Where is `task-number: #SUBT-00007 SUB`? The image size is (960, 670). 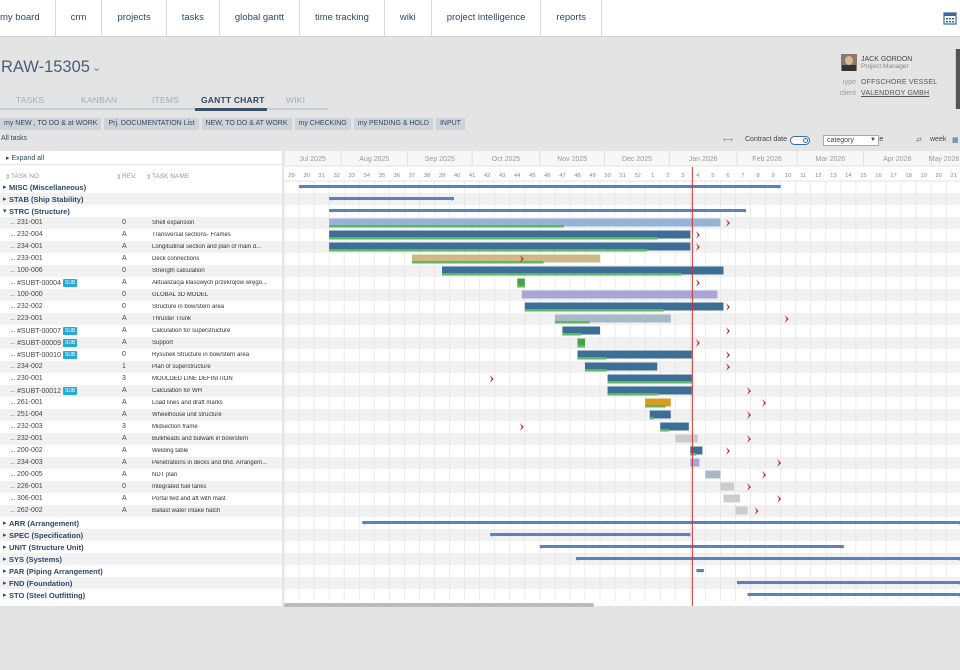 task-number: #SUBT-00007 SUB is located at coordinates (47, 331).